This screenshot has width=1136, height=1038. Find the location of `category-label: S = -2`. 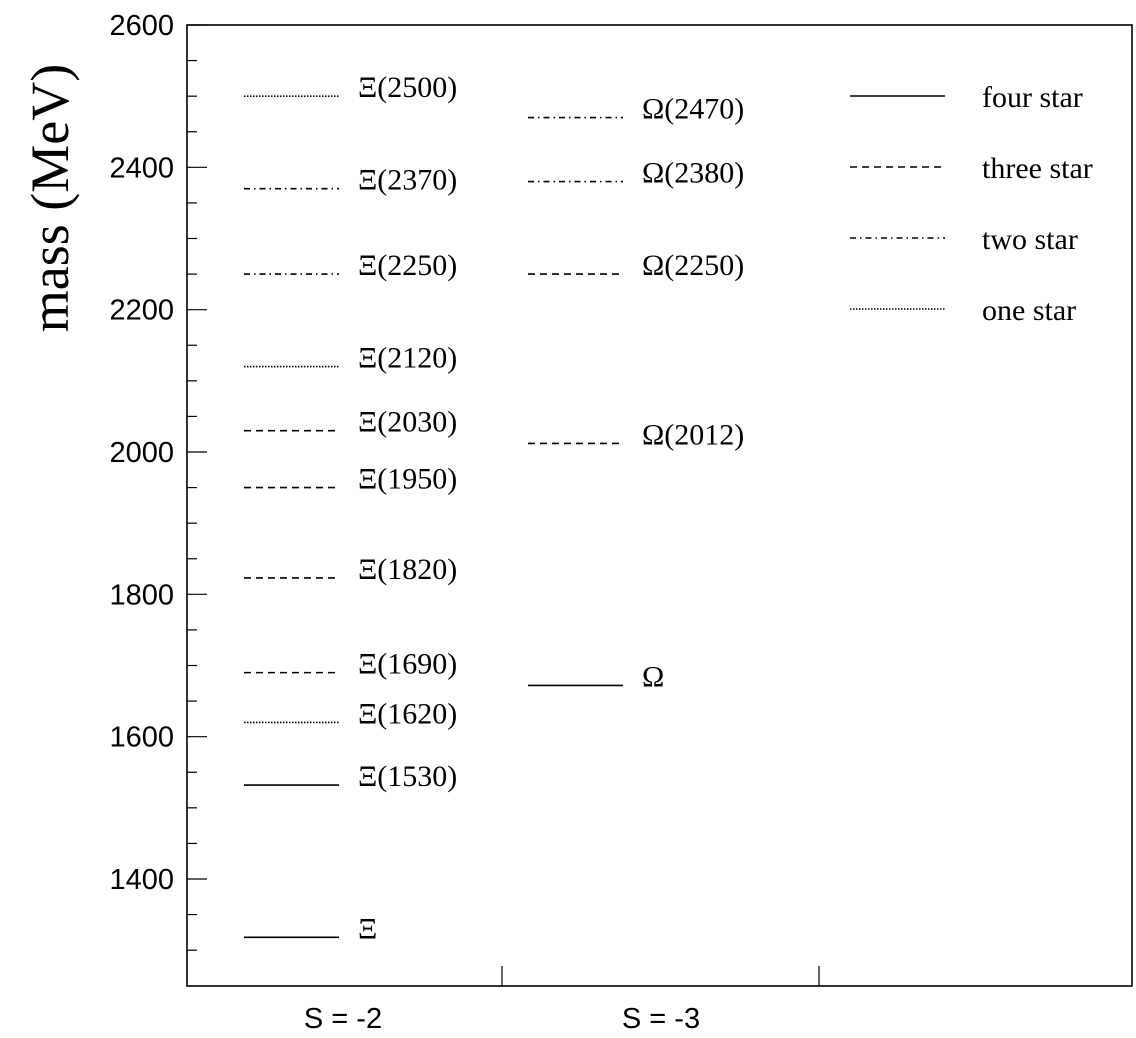

category-label: S = -2 is located at coordinates (343, 1019).